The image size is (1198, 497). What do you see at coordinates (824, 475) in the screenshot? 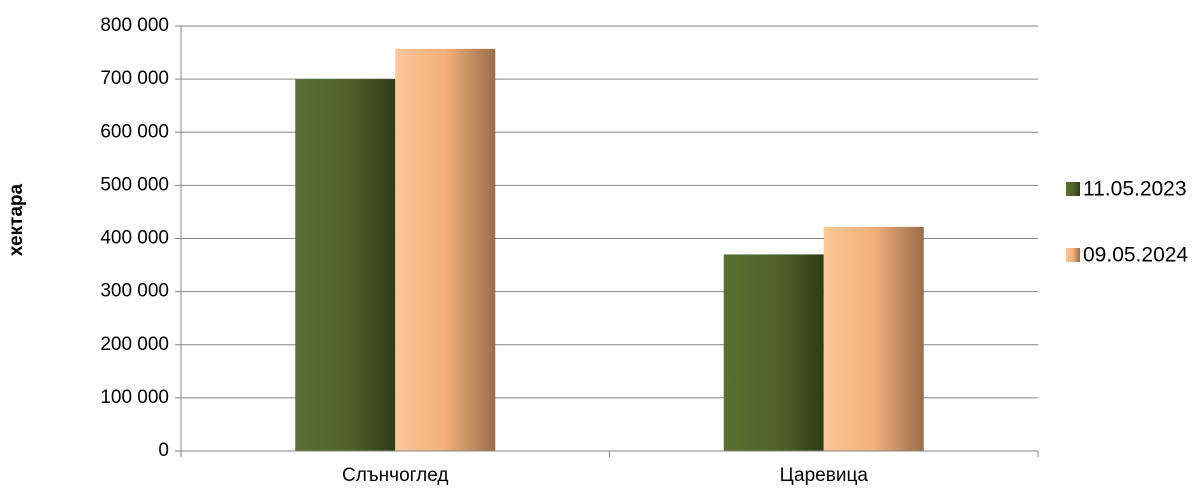
I see `x-tick-label: Царевица` at bounding box center [824, 475].